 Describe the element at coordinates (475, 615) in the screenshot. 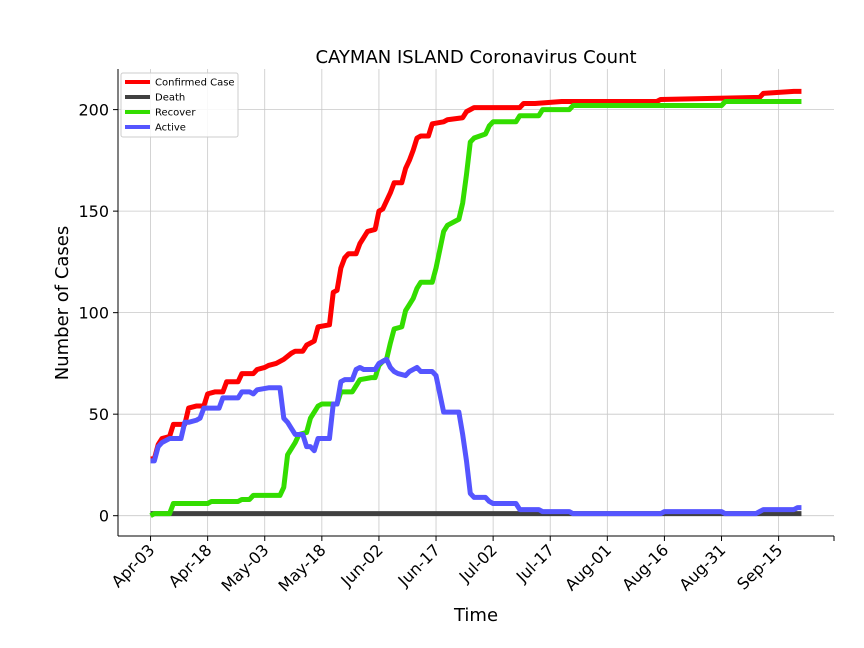

I see `x-axis-title: Time` at that location.